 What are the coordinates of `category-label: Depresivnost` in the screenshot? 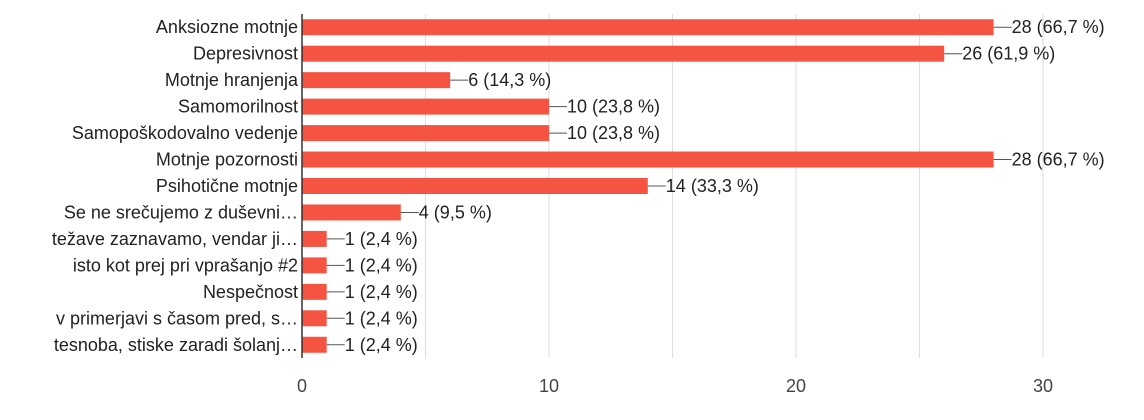 It's located at (245, 54).